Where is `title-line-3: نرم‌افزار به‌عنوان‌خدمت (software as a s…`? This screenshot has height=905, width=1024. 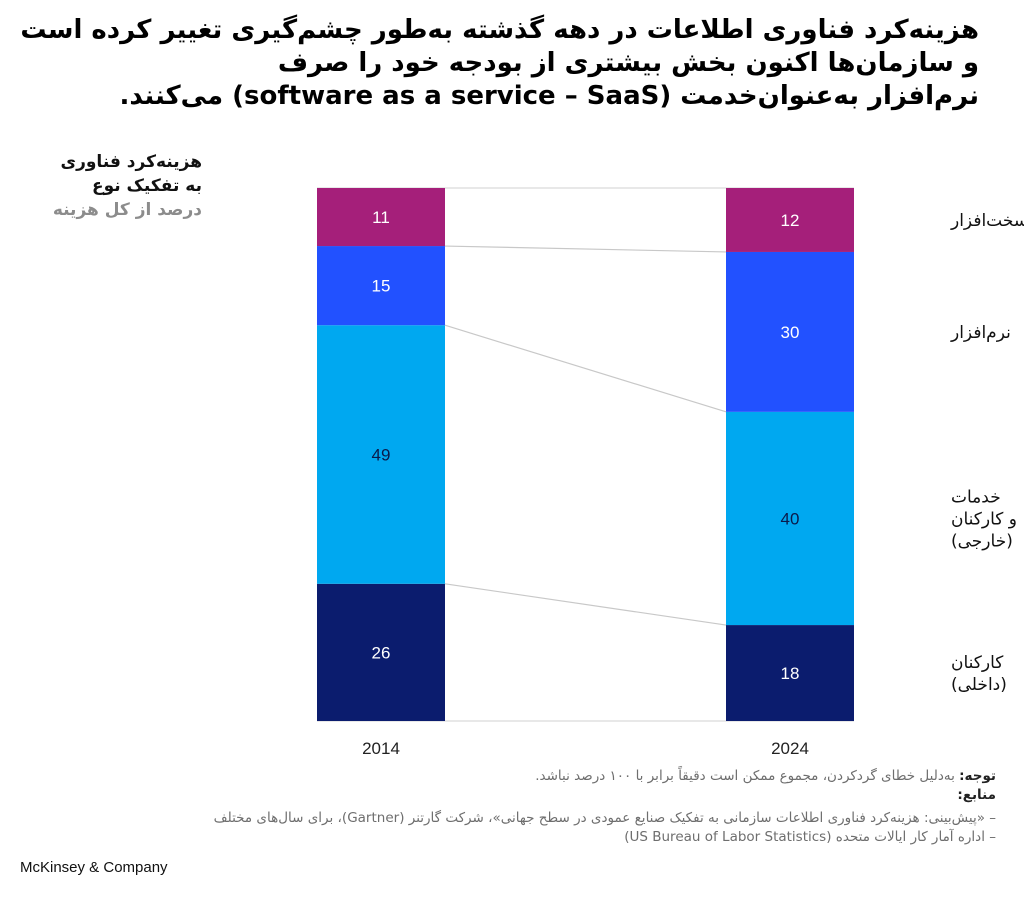
title-line-3: نرم‌افزار به‌عنوان‌خدمت (software as a s… is located at coordinates (549, 96).